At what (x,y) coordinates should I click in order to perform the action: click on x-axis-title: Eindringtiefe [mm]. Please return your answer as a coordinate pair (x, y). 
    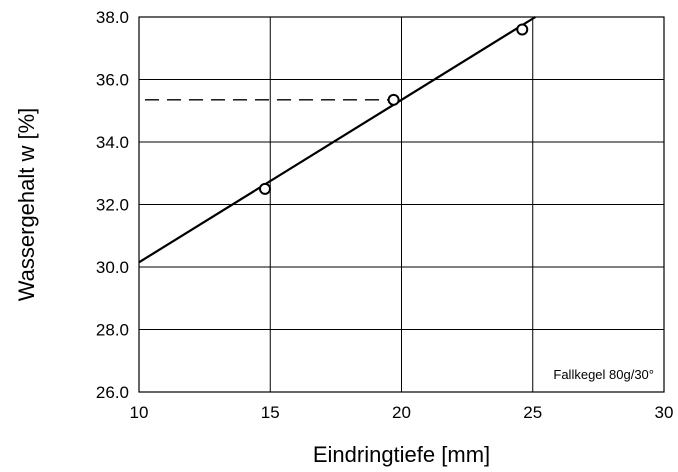
    Looking at the image, I should click on (401, 454).